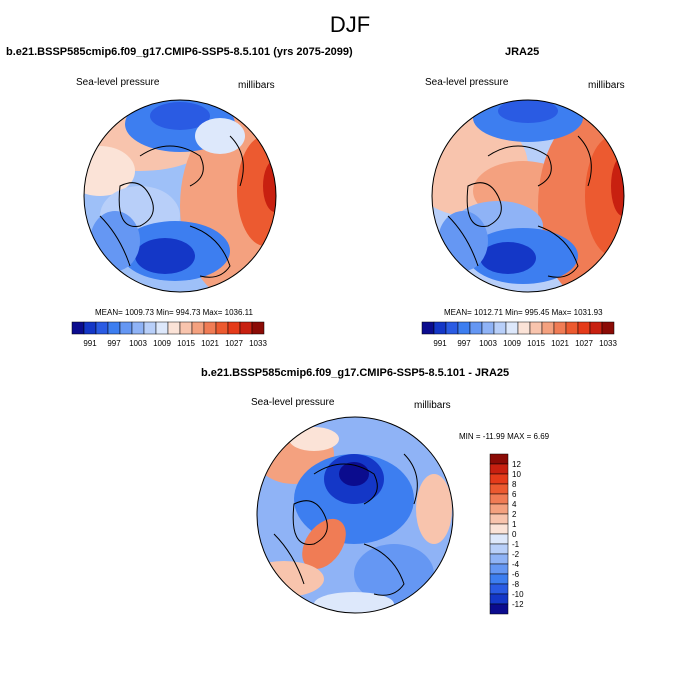 The width and height of the screenshot is (700, 700). I want to click on colorbar-label: 1, so click(514, 524).